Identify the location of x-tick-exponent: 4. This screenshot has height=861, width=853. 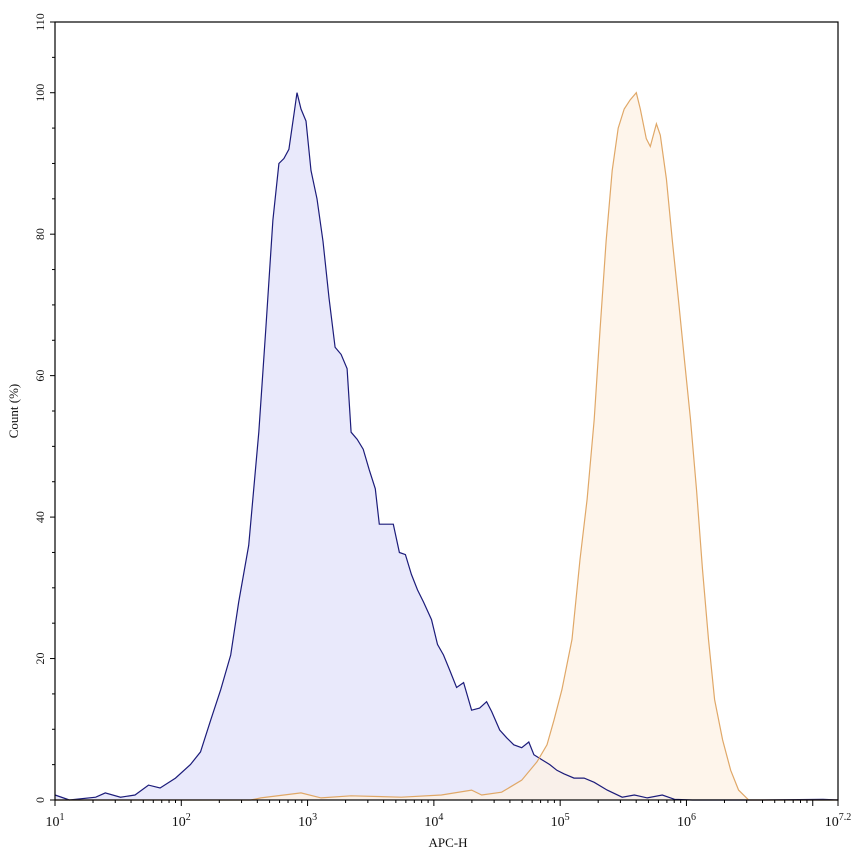
(440, 817).